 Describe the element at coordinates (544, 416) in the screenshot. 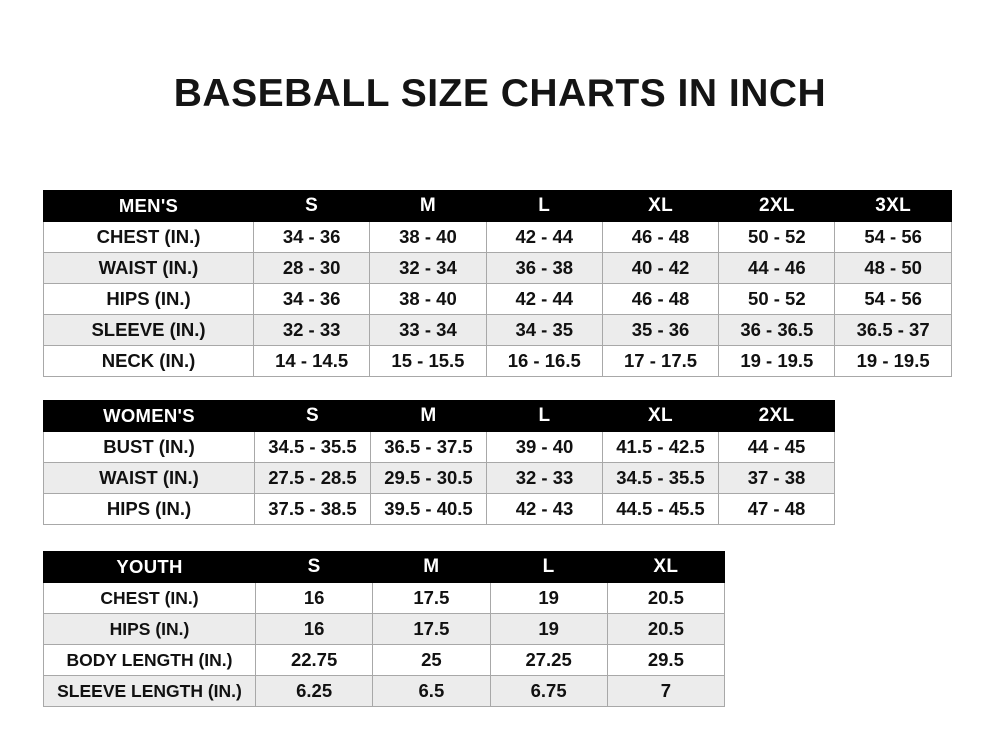

I see `womens-column-header-l: L` at that location.